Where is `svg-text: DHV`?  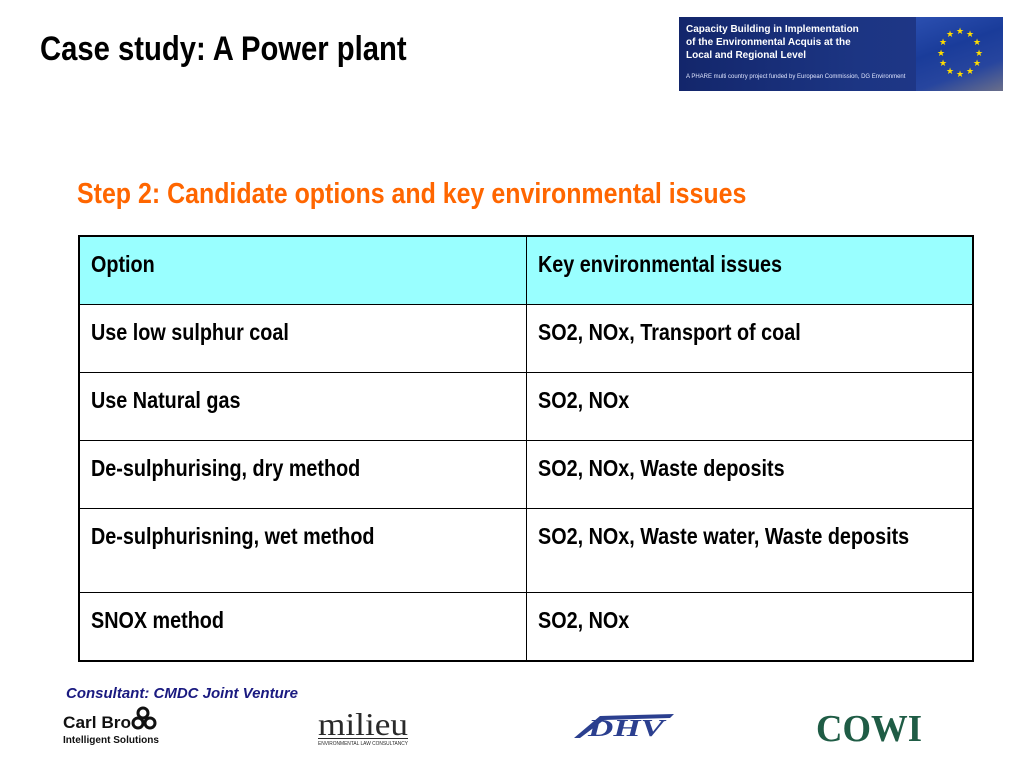
svg-text: DHV is located at coordinates (627, 729).